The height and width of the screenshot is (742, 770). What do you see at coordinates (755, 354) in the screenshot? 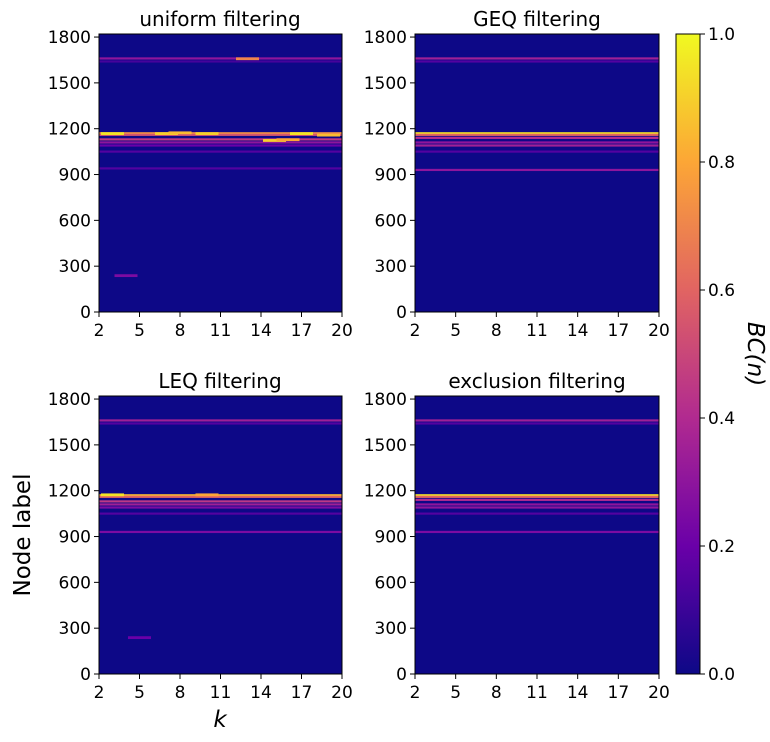
I see `colorbar-label: BC(n)` at bounding box center [755, 354].